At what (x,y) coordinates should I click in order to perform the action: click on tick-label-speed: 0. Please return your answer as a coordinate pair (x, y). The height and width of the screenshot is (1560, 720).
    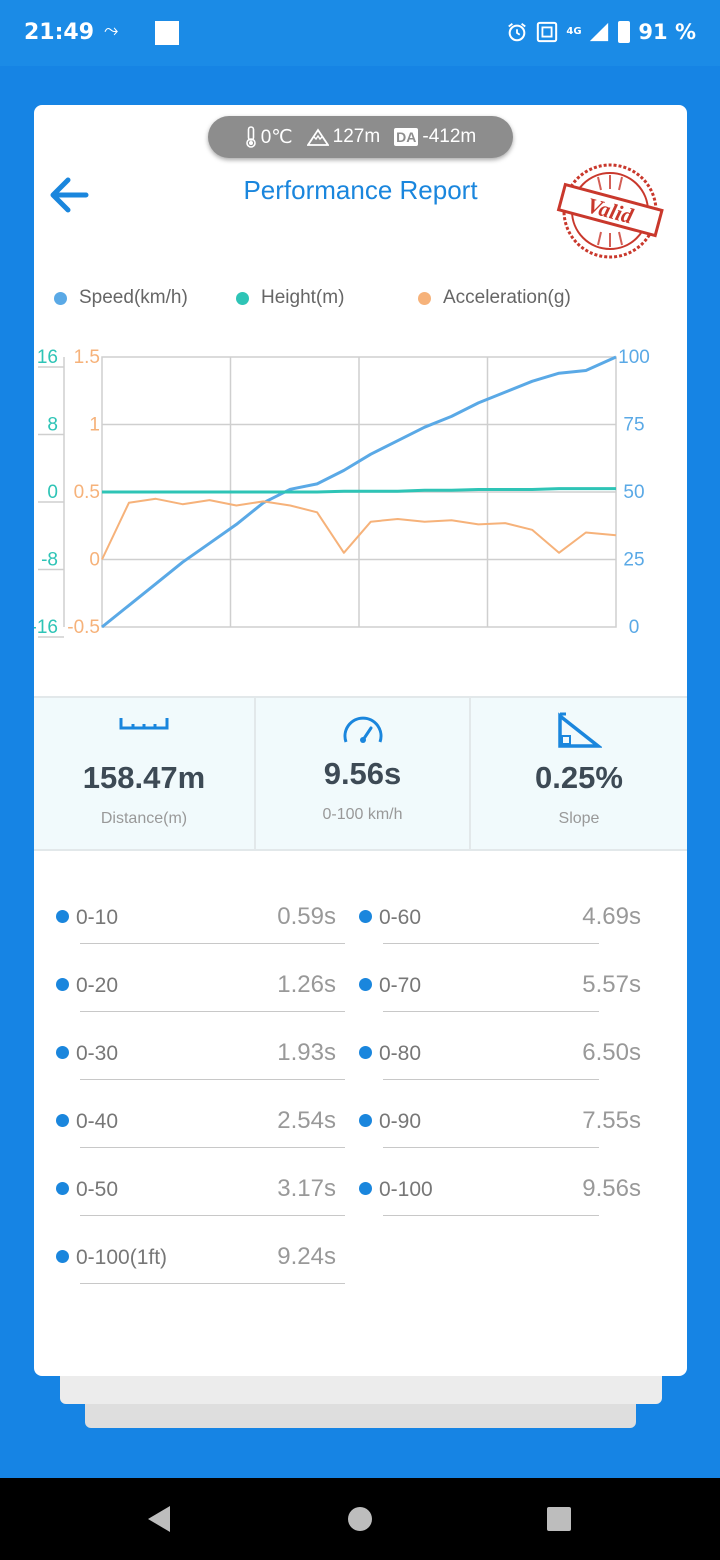
    Looking at the image, I should click on (634, 627).